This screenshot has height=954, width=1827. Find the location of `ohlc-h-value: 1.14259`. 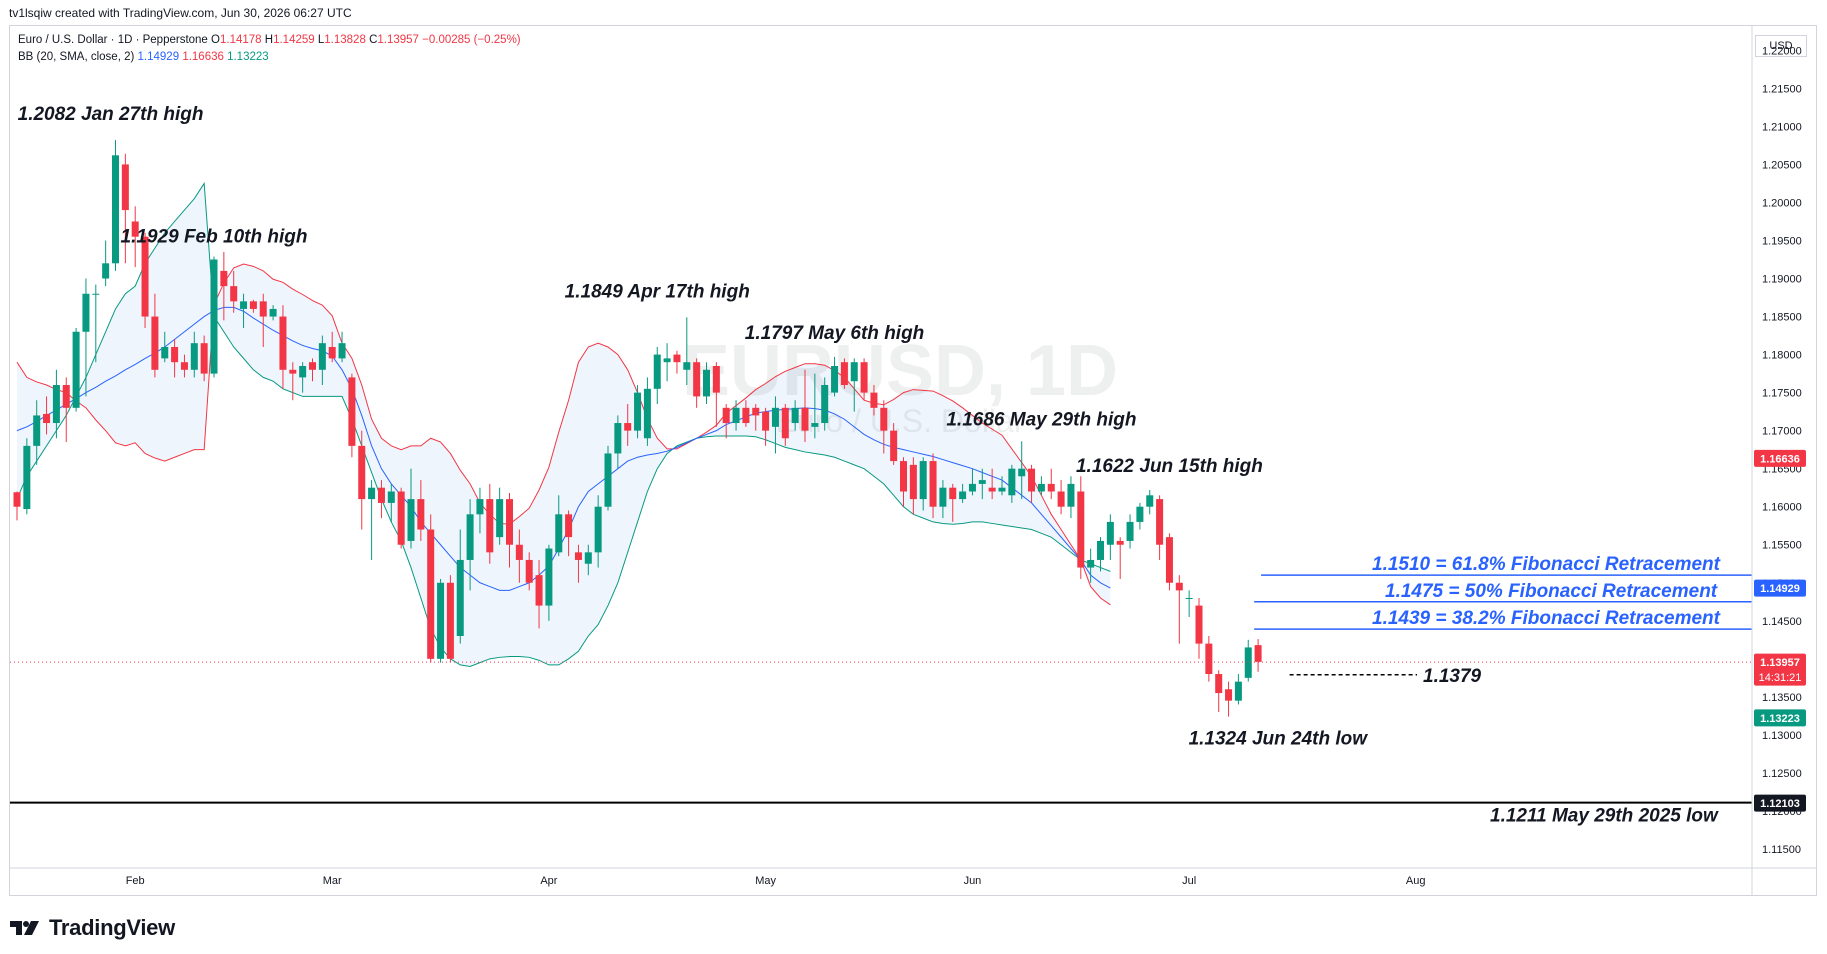

ohlc-h-value: 1.14259 is located at coordinates (294, 40).